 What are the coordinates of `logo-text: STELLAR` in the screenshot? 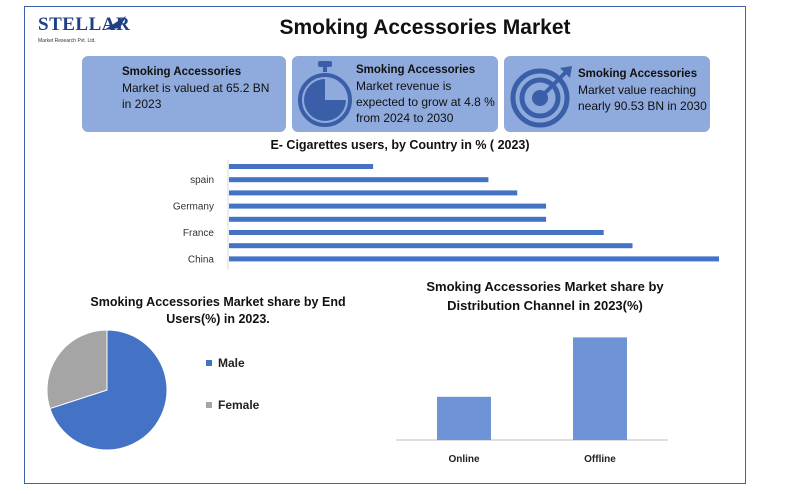 It's located at (84, 24).